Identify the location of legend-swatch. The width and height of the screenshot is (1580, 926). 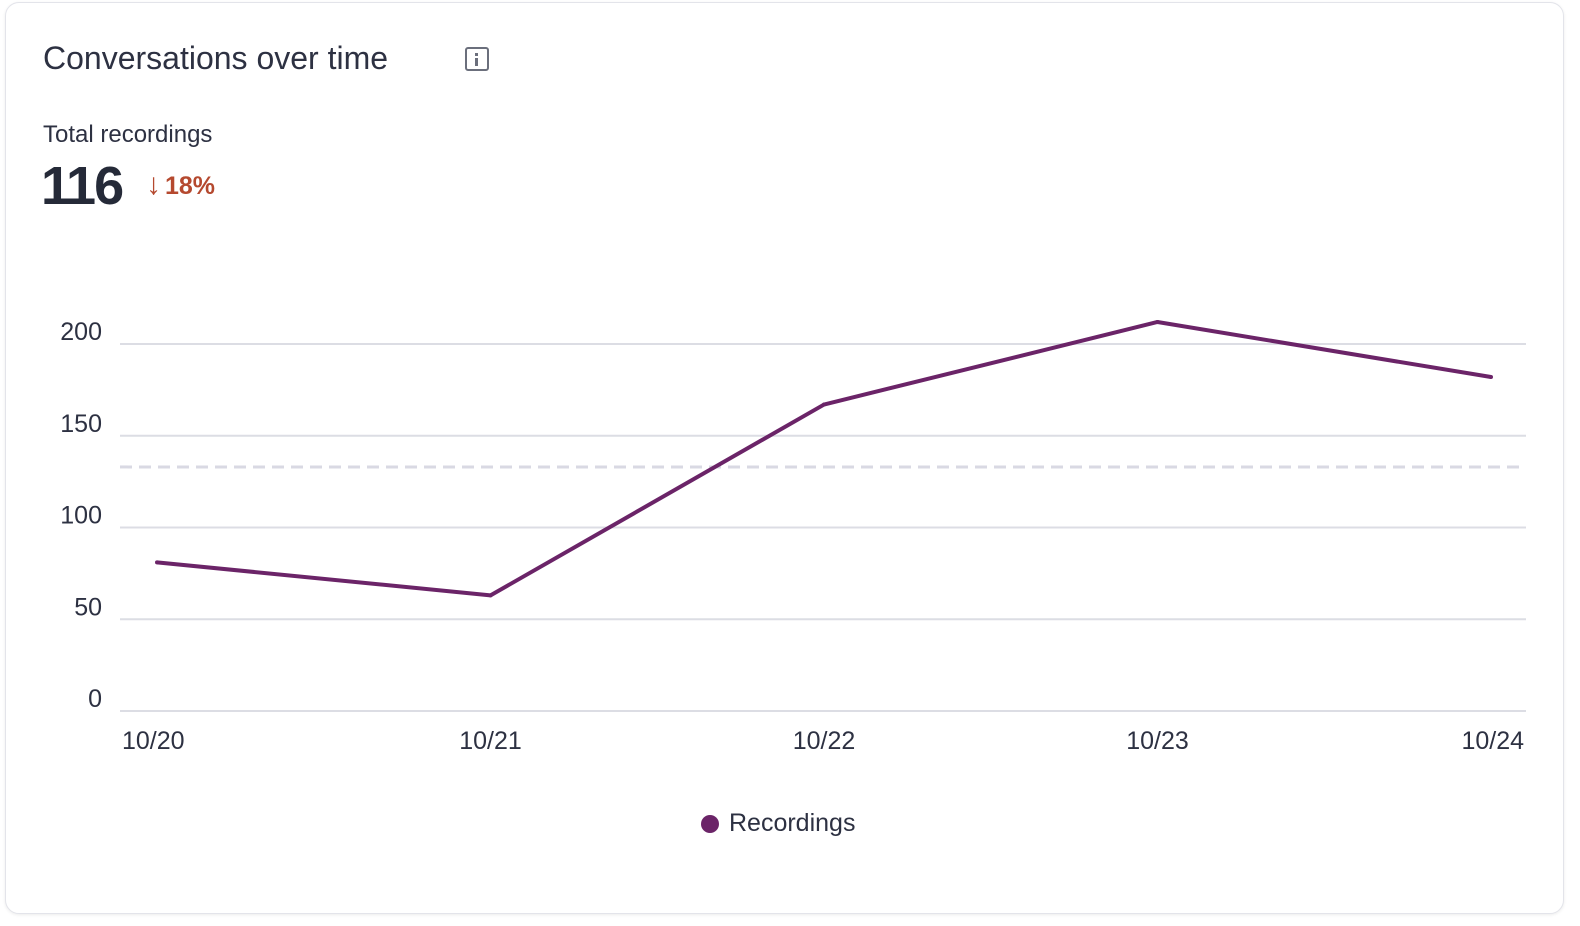
(710, 823).